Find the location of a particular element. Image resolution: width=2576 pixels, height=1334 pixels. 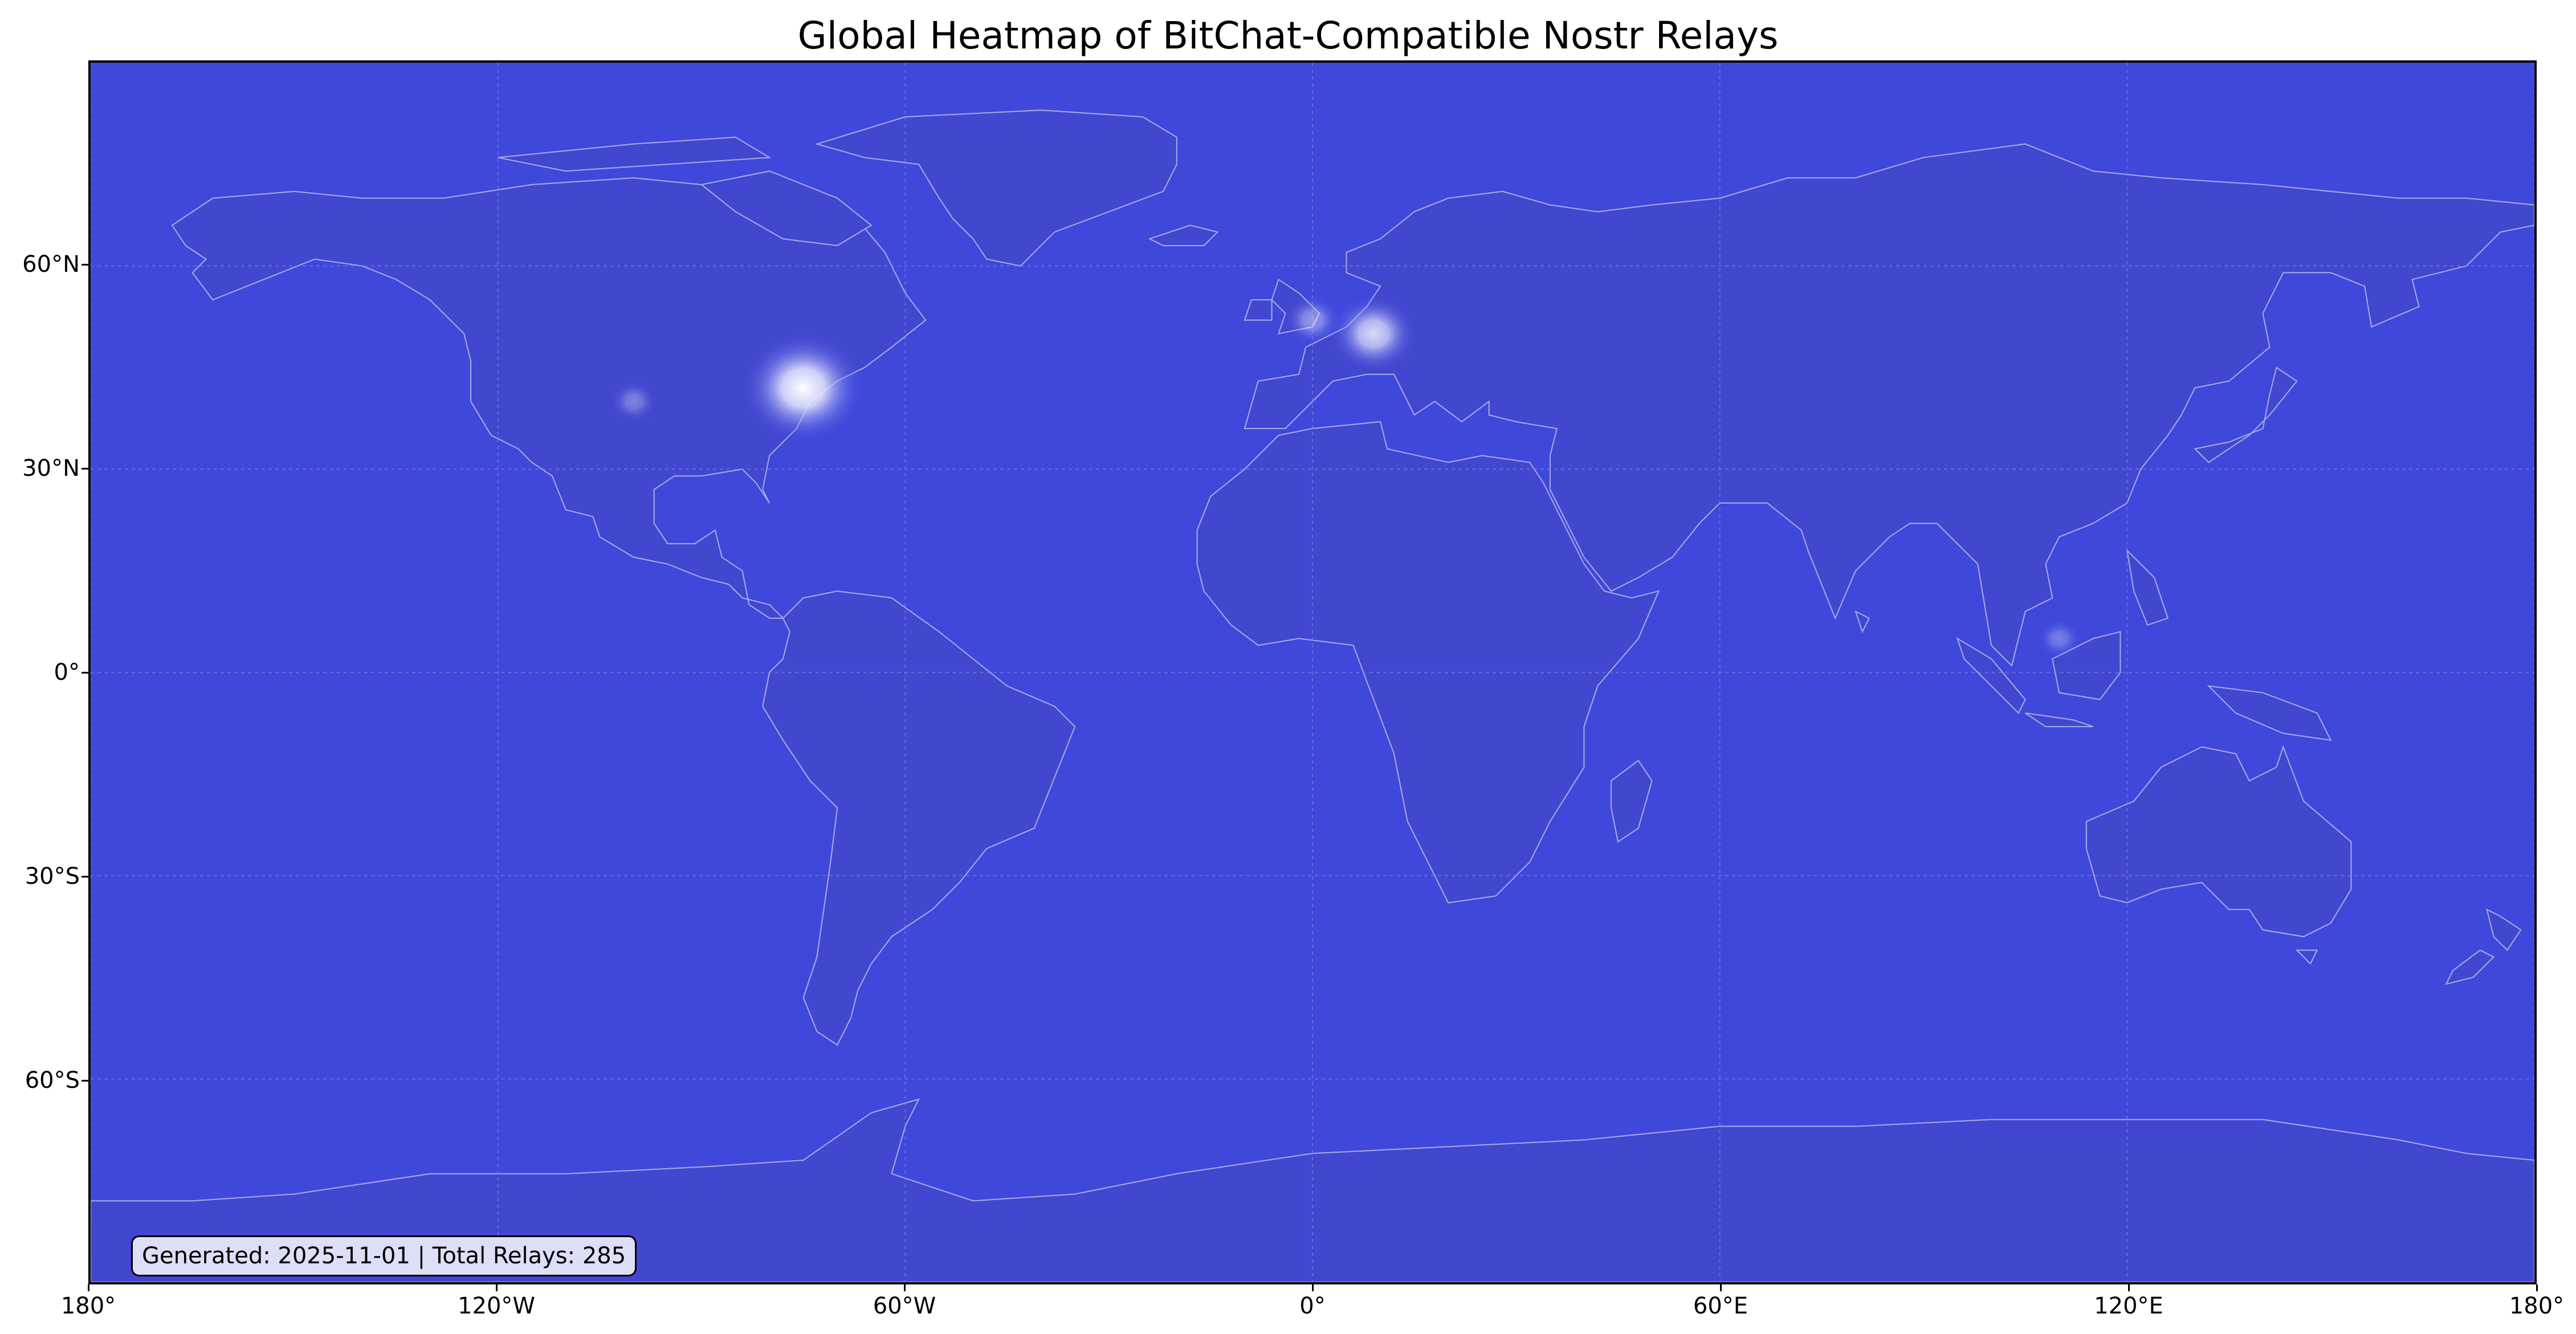

baffin-island is located at coordinates (786, 208).